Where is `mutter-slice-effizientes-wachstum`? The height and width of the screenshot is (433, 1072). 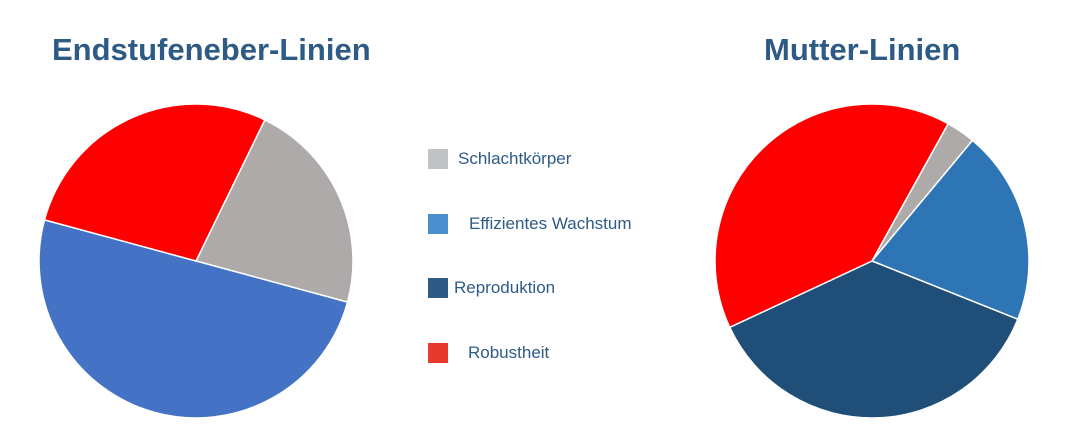
mutter-slice-effizientes-wachstum is located at coordinates (950, 230).